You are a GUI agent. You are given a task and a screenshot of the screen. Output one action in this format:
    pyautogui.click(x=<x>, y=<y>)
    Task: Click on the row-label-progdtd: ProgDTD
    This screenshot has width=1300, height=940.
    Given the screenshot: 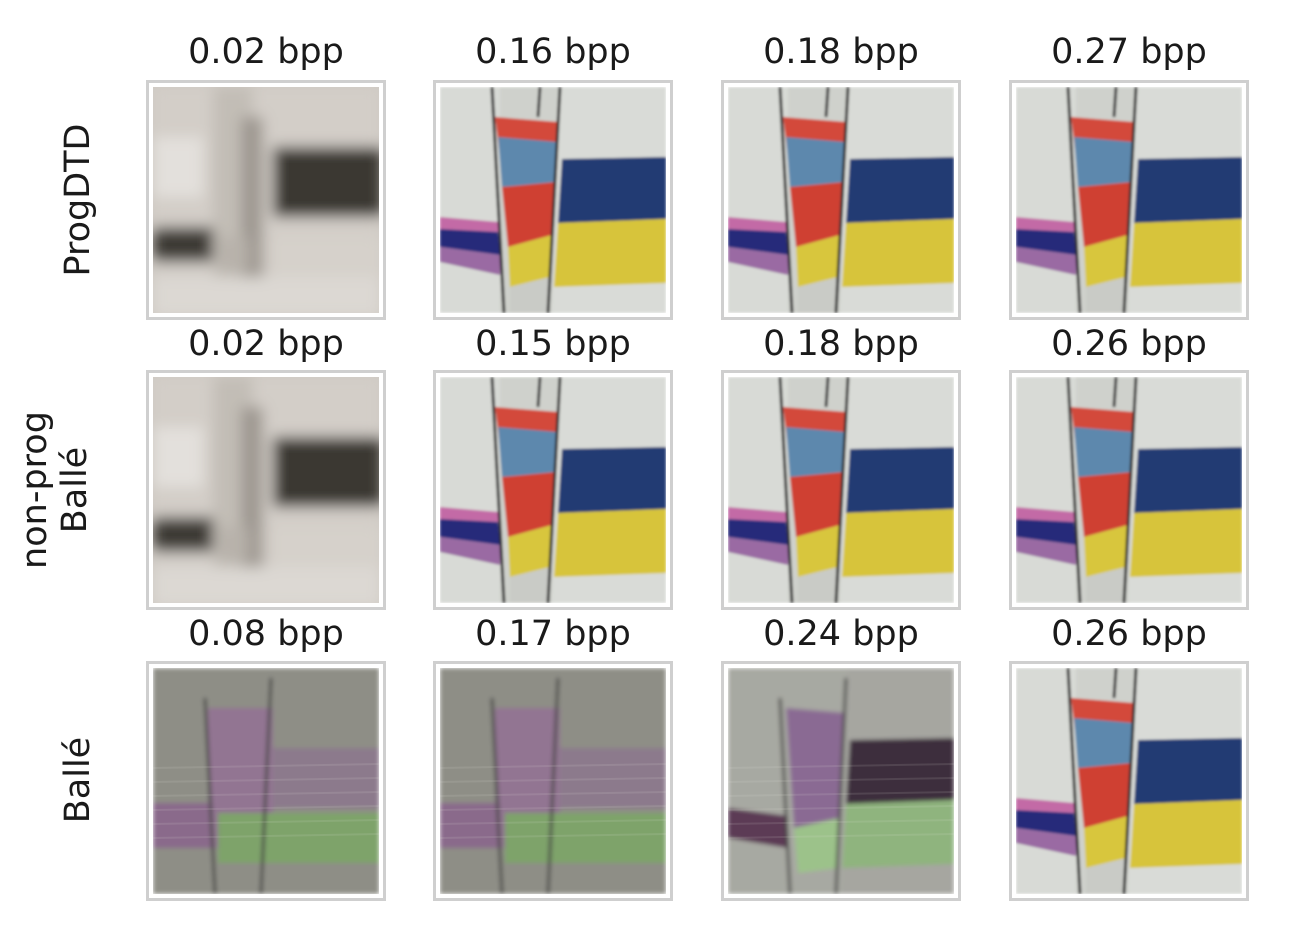 What is the action you would take?
    pyautogui.click(x=78, y=200)
    